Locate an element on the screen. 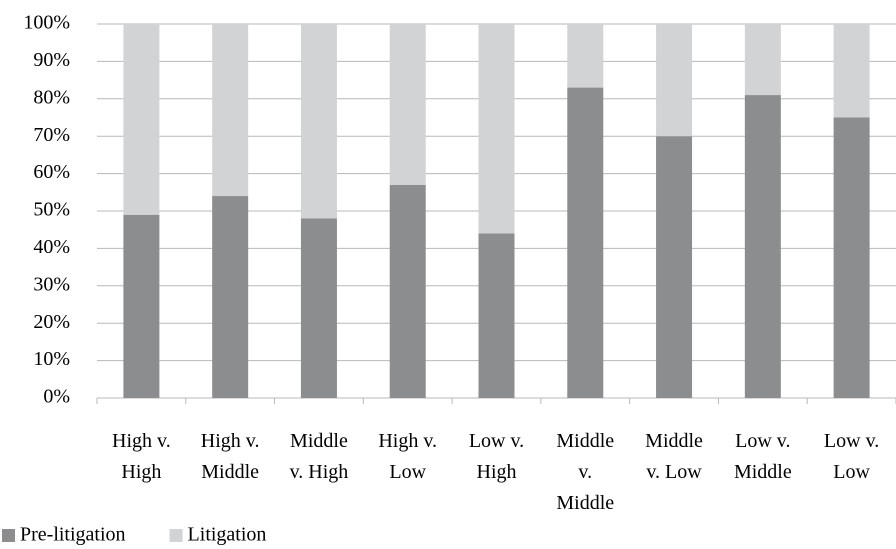 The image size is (896, 549). y-tick-label: 10% is located at coordinates (51, 359).